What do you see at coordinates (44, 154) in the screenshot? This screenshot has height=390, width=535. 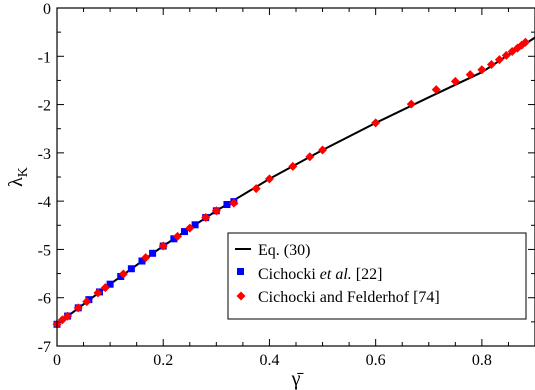 I see `y-tick-label: -3` at bounding box center [44, 154].